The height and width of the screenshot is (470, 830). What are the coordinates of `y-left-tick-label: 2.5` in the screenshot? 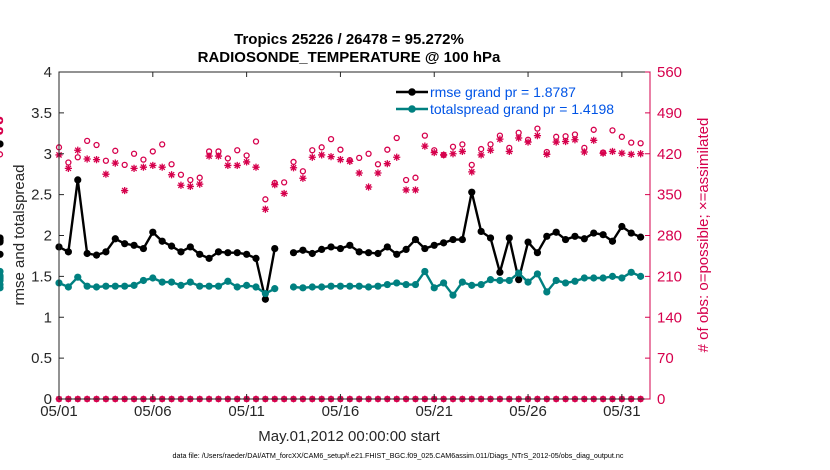 It's located at (41, 195).